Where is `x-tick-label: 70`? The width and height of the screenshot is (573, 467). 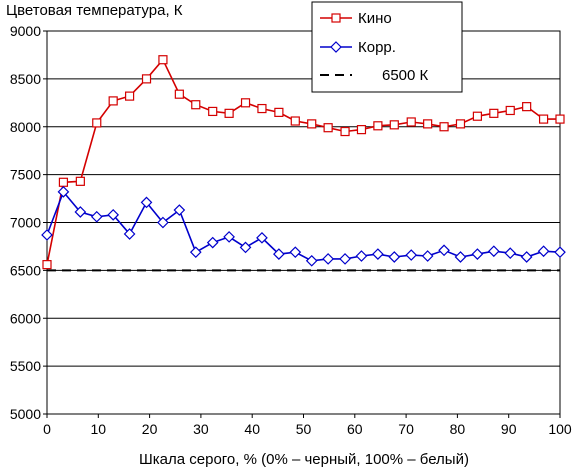 x-tick-label: 70 is located at coordinates (406, 429).